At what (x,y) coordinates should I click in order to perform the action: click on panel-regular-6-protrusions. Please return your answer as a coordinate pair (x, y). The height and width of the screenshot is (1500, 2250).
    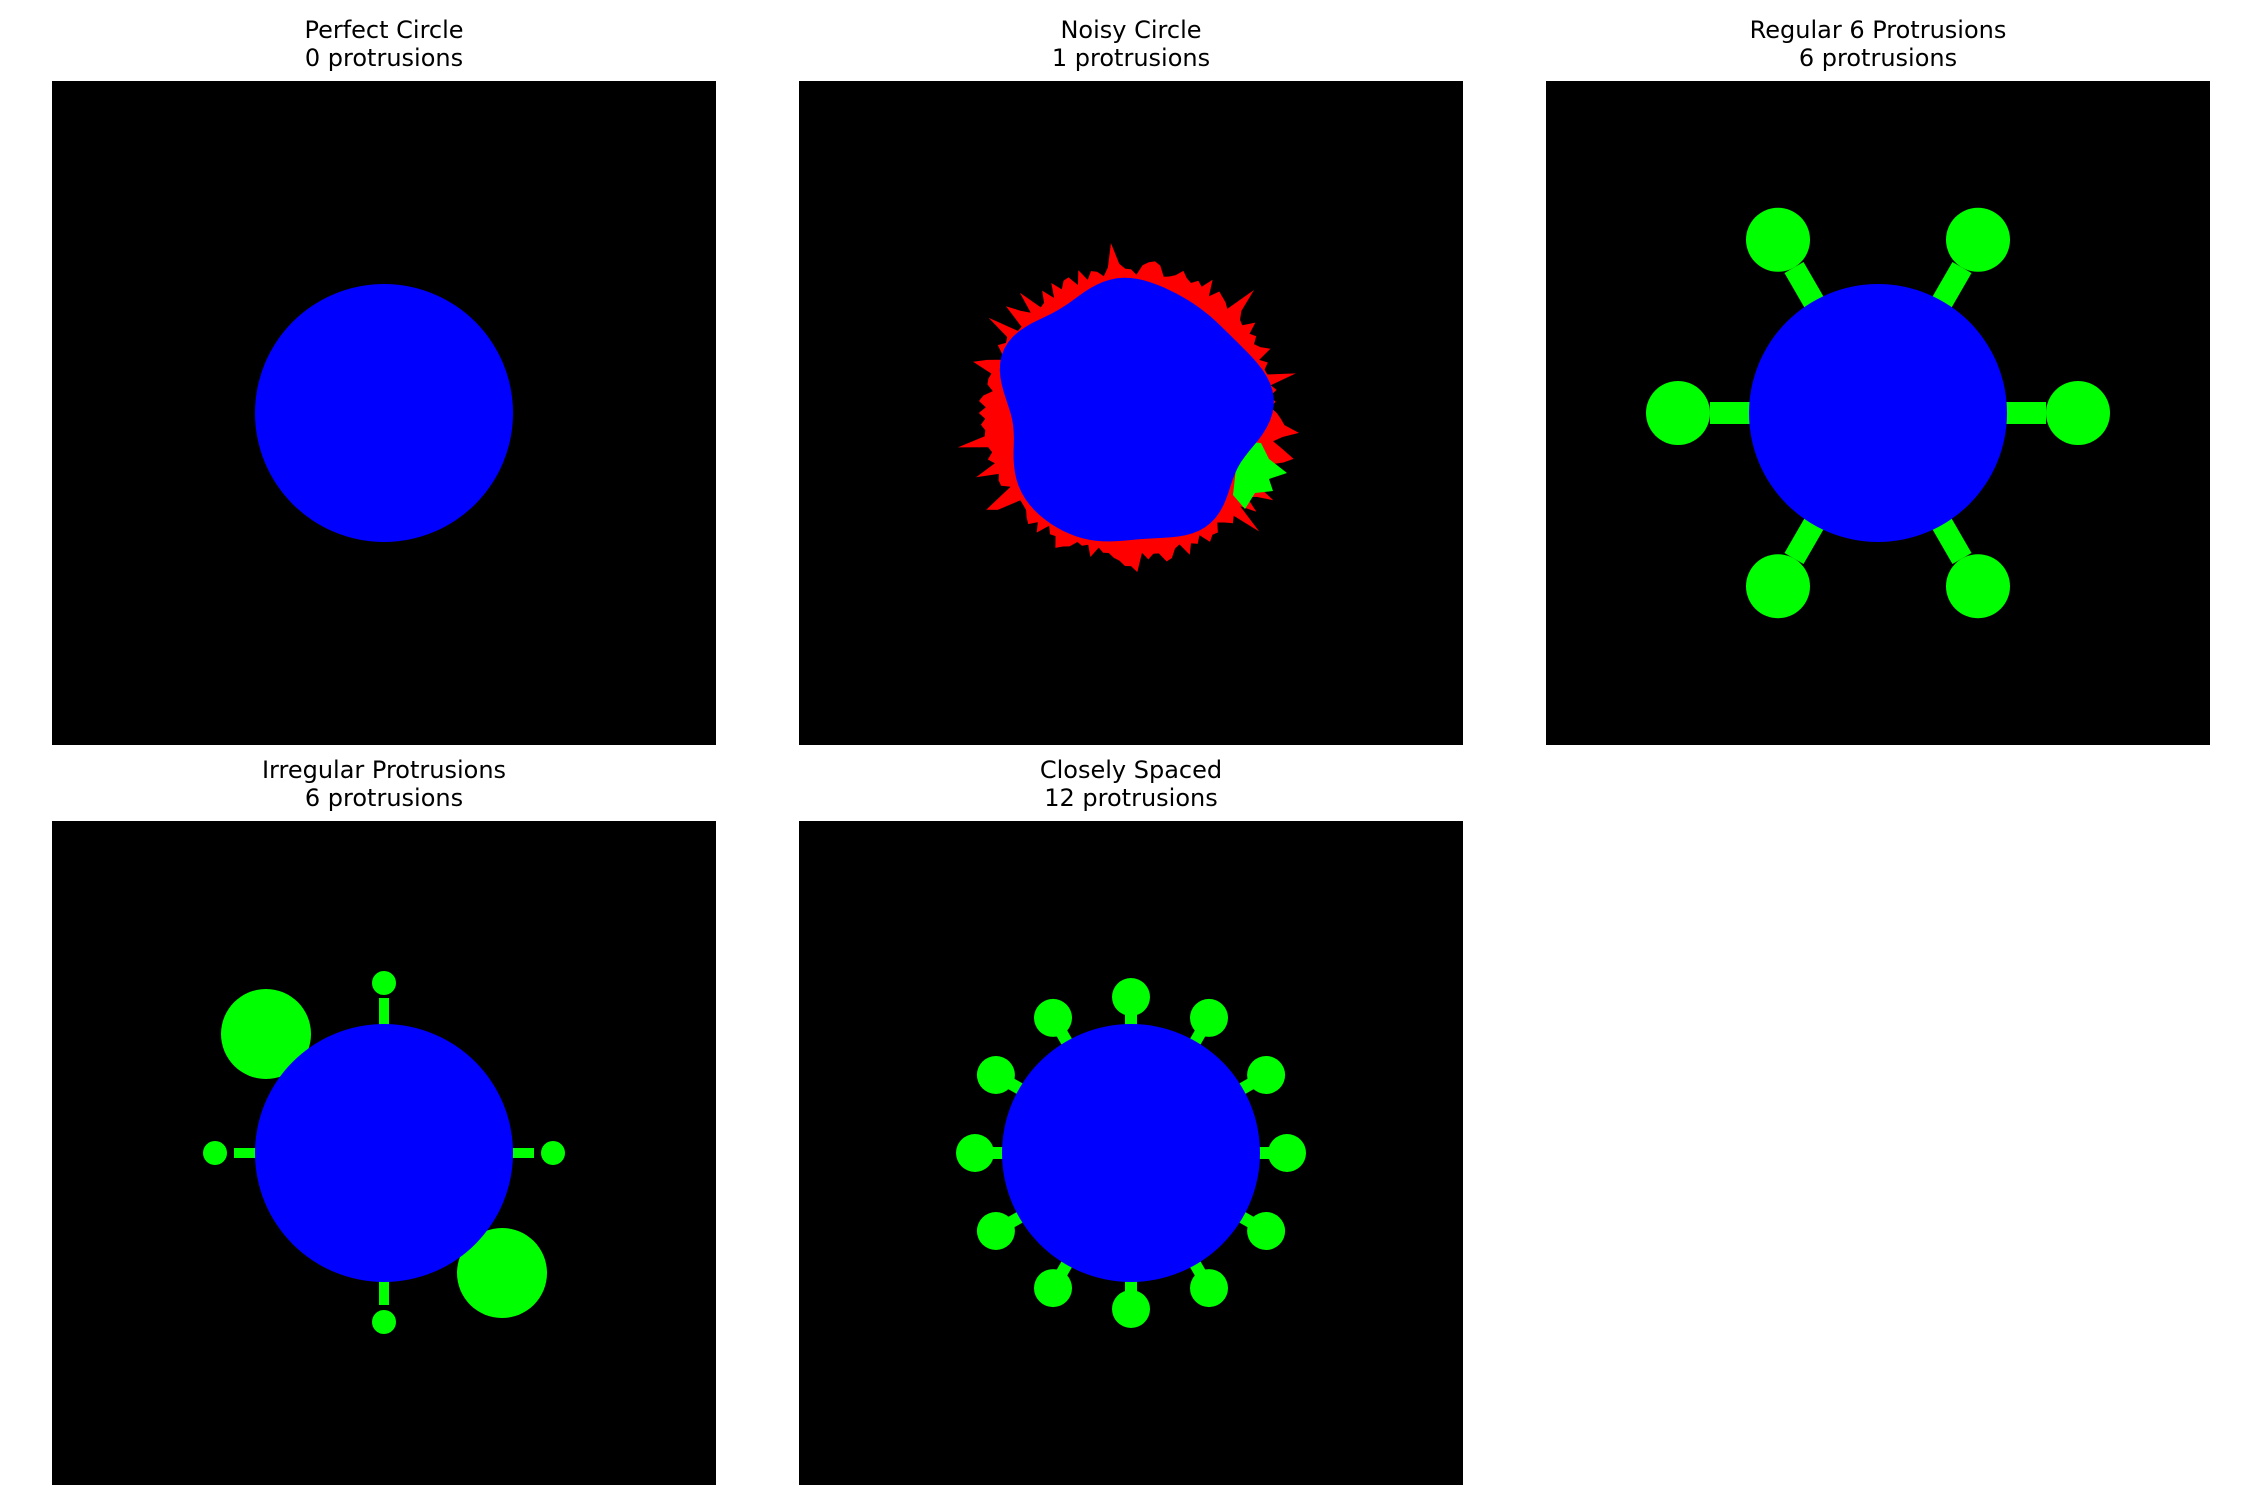
    Looking at the image, I should click on (1878, 413).